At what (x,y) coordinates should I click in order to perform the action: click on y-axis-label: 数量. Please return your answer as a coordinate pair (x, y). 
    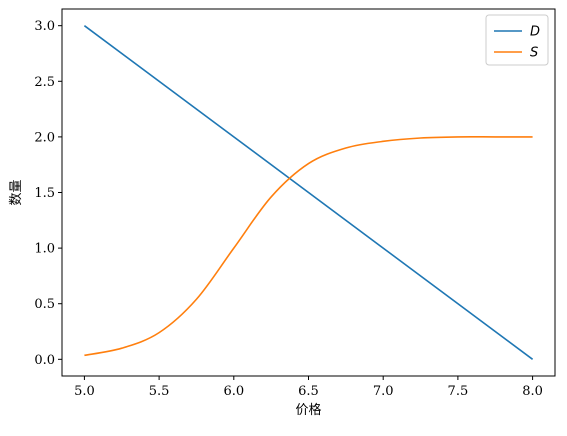
    Looking at the image, I should click on (16, 192).